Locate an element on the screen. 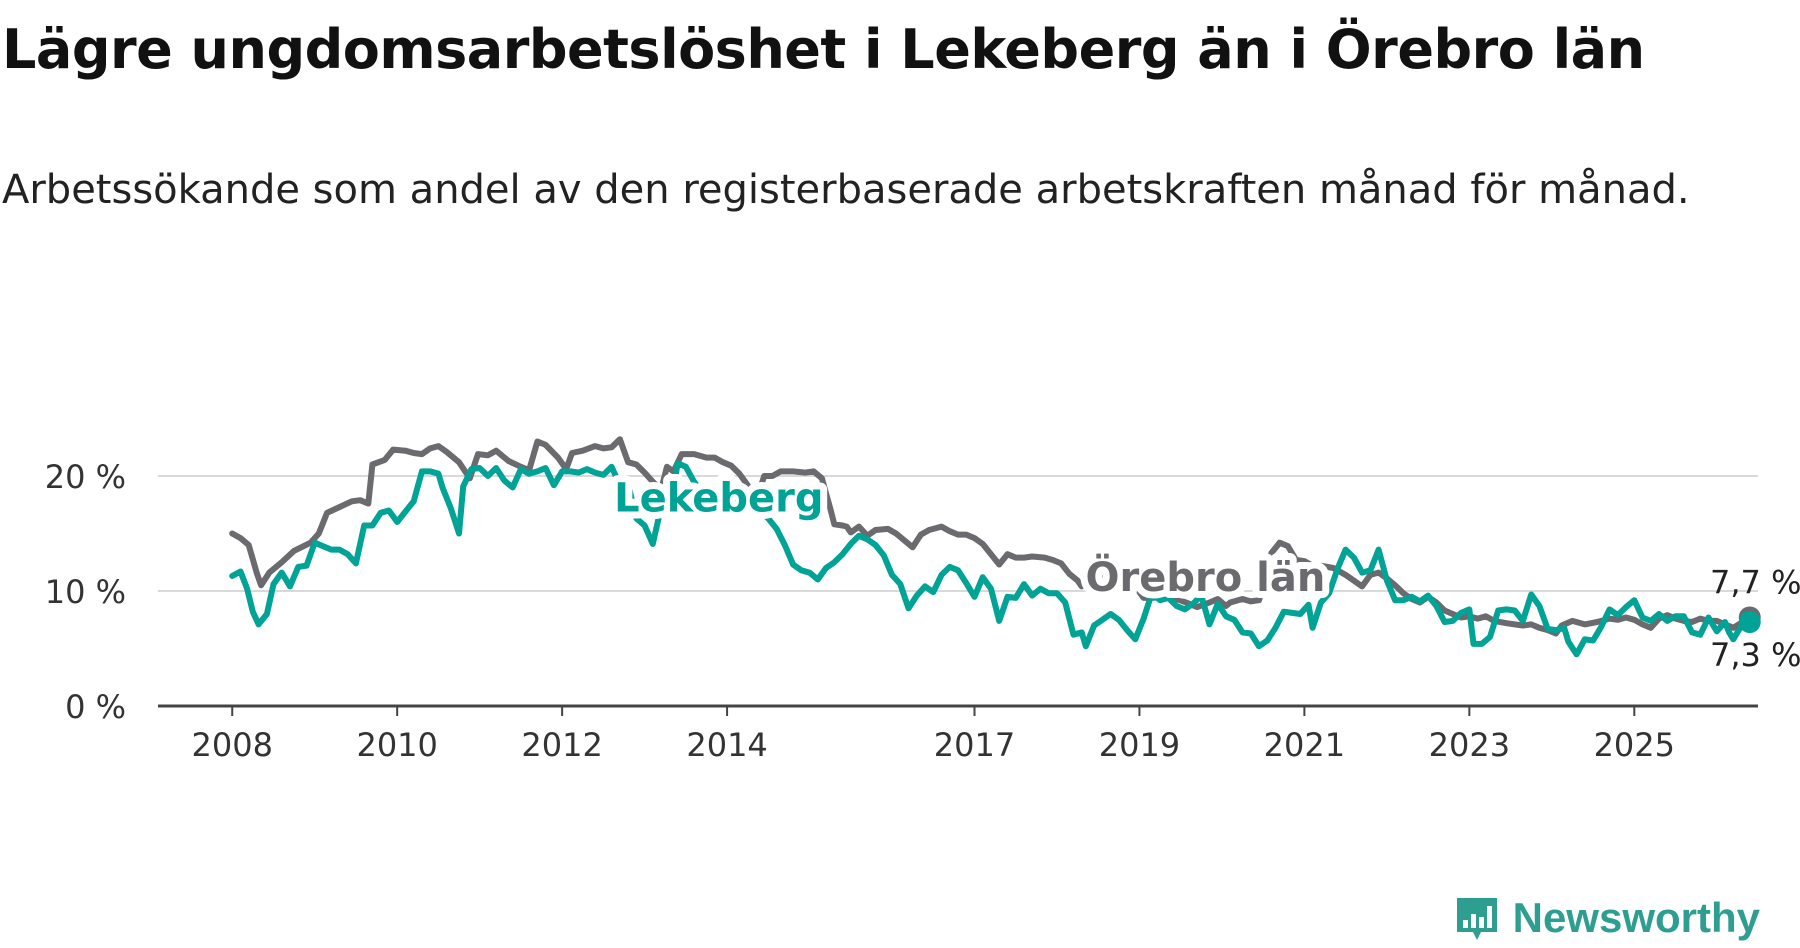 The image size is (1800, 948). x-tick-label: 2025 is located at coordinates (1634, 745).